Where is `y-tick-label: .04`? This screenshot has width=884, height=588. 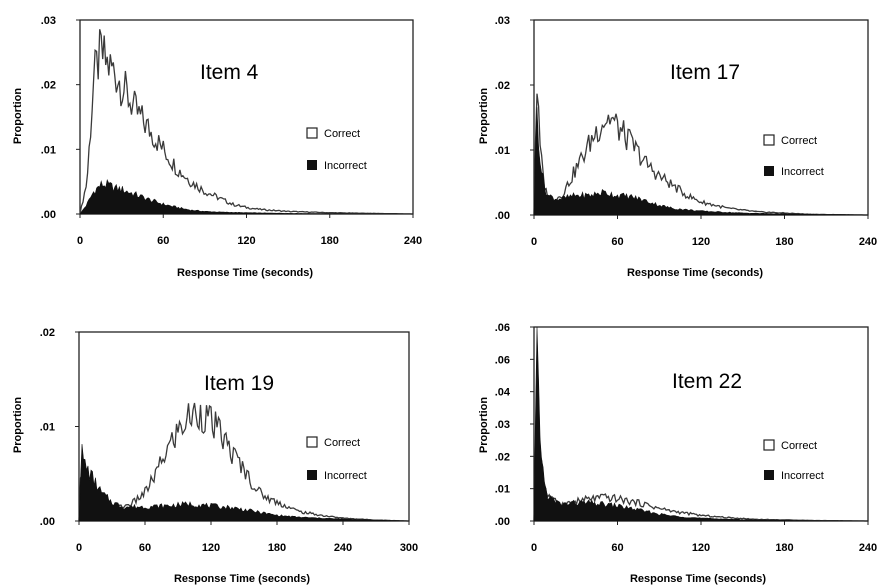
y-tick-label: .04 is located at coordinates (503, 393).